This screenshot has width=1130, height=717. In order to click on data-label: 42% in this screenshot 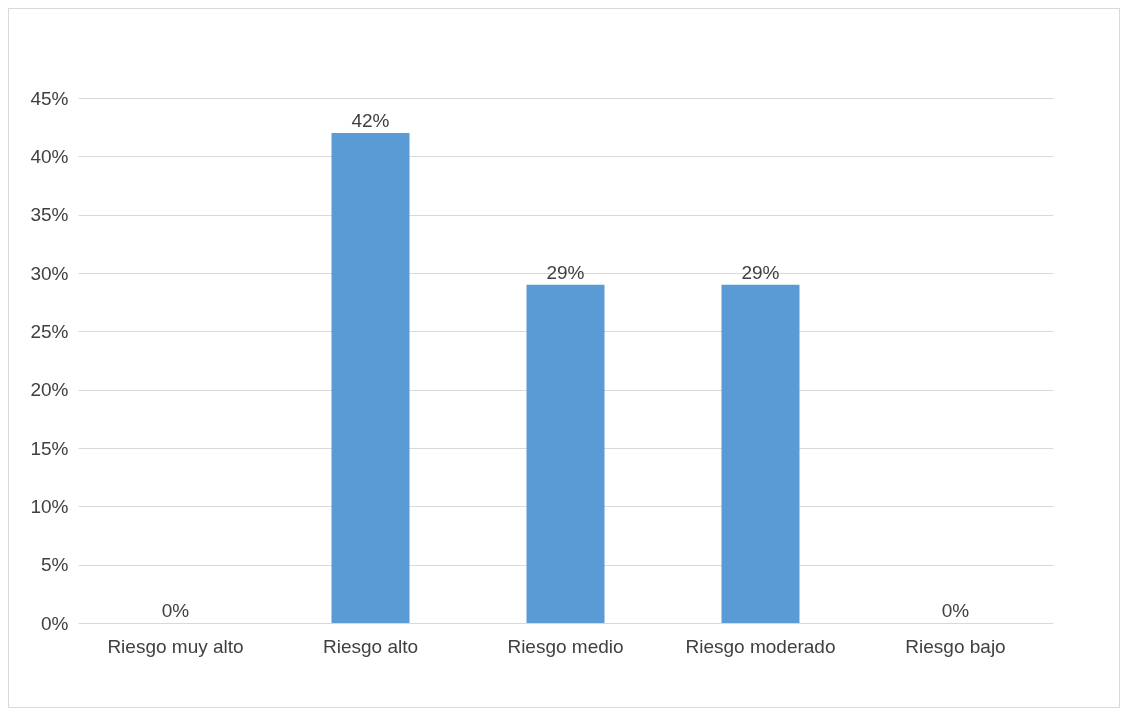, I will do `click(370, 120)`.